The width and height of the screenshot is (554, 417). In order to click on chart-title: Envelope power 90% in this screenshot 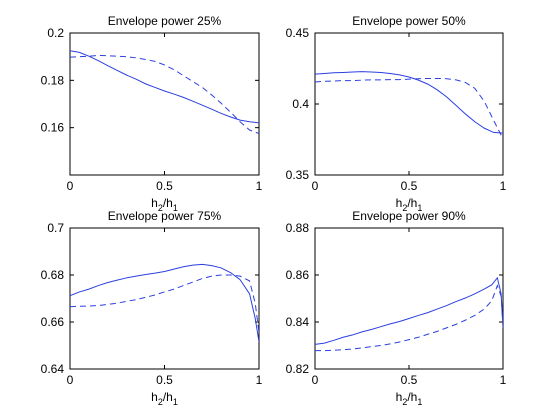, I will do `click(409, 216)`.